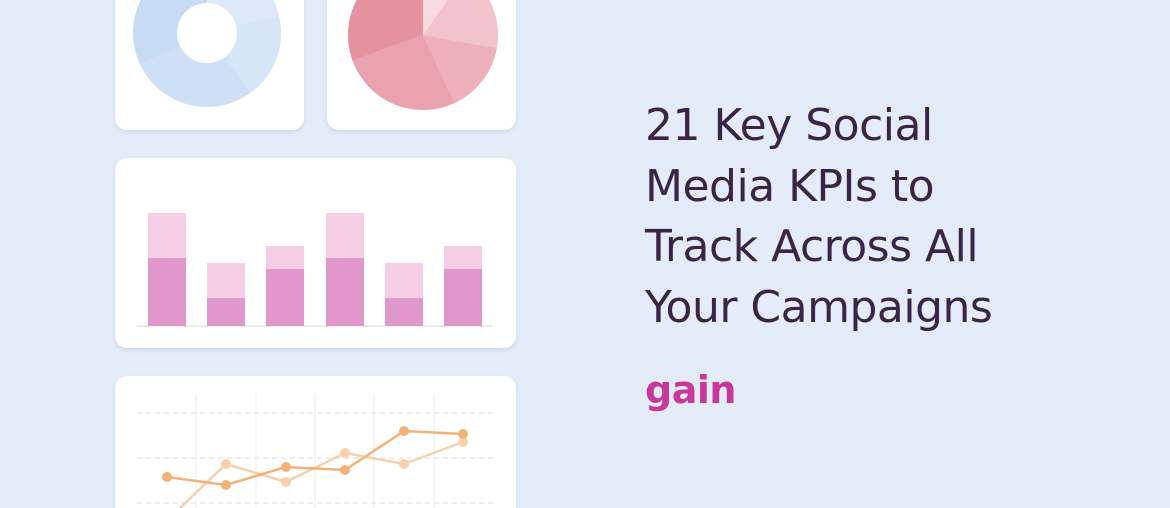 The width and height of the screenshot is (1170, 508). I want to click on logo: gain, so click(690, 390).